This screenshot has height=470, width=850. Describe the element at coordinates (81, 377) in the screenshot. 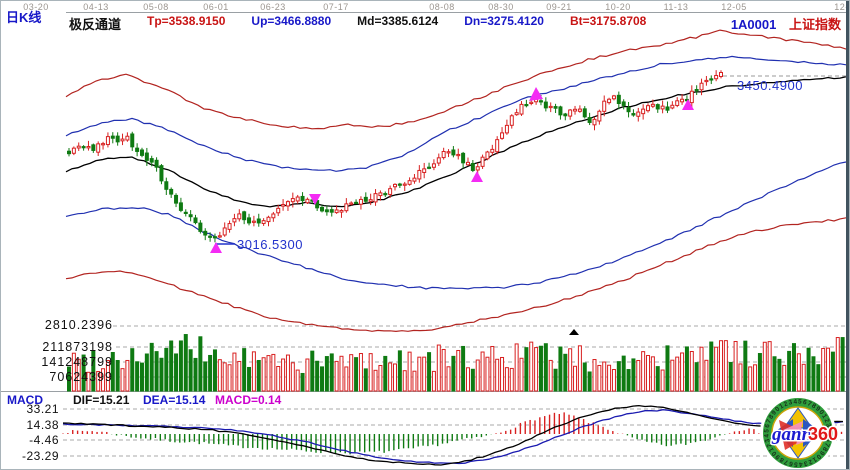

I see `volume-axis-label: 70624399` at that location.